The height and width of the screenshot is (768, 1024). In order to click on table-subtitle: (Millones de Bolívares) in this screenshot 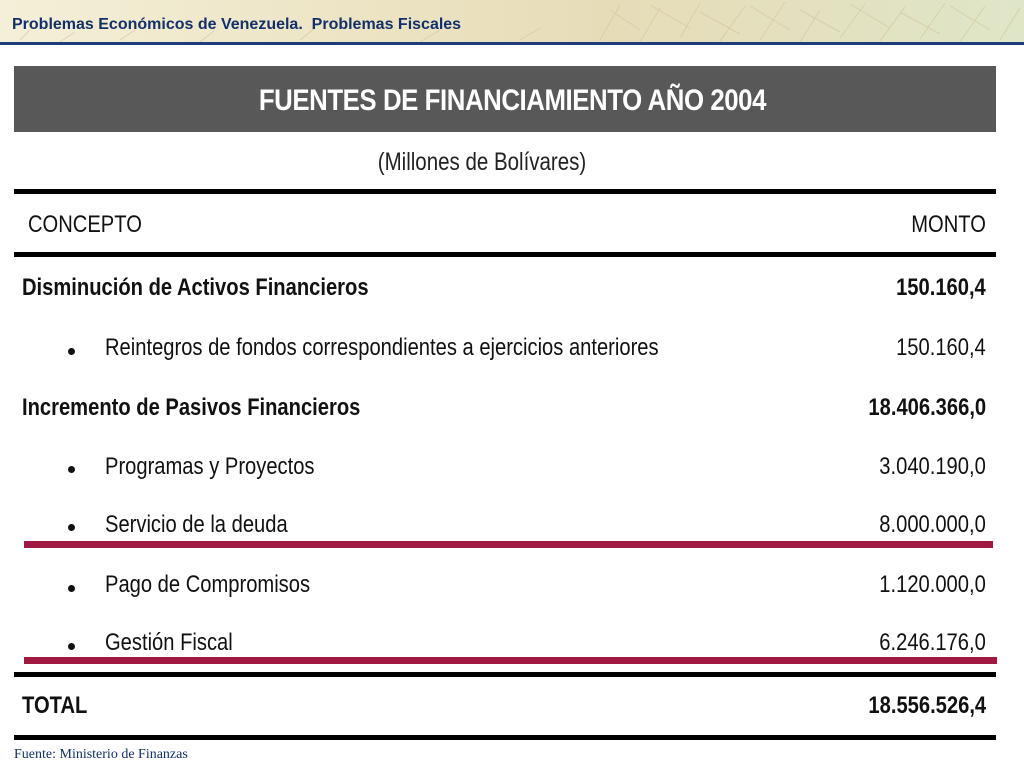, I will do `click(482, 162)`.